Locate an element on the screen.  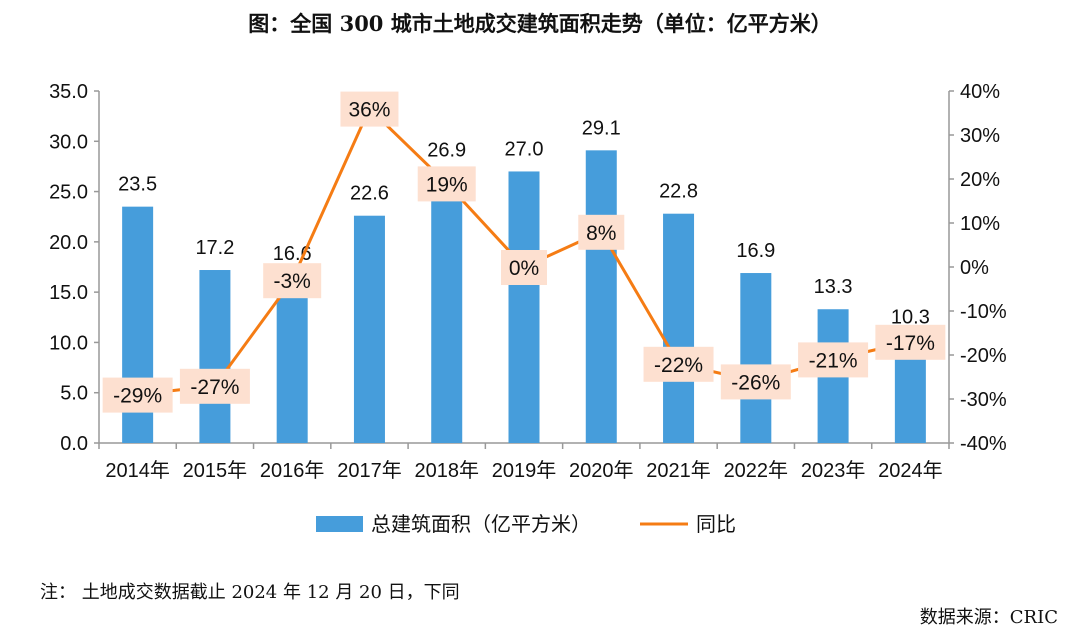
line-data-label: 0% is located at coordinates (524, 268).